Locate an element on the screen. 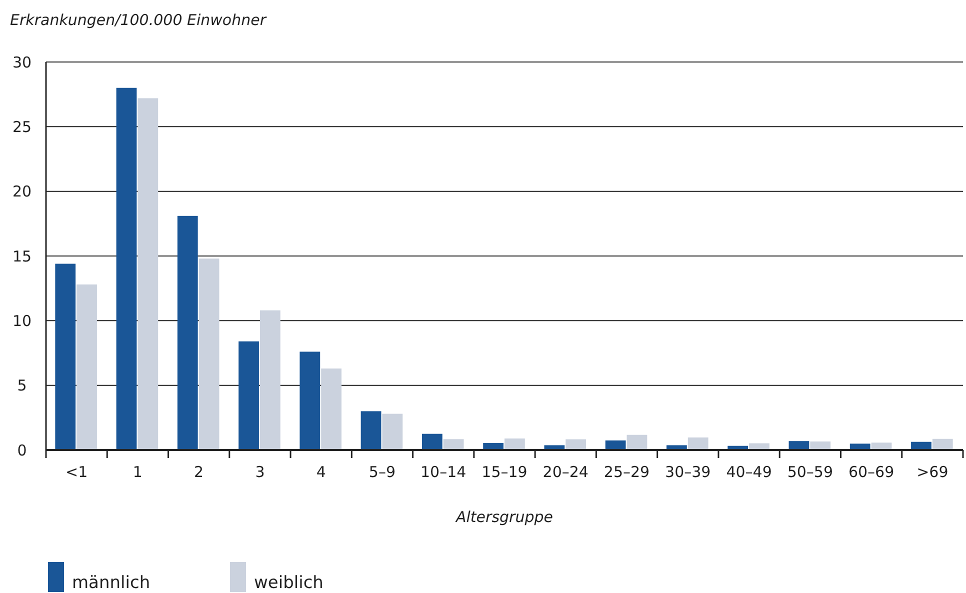  x-tick-label: 30–39 is located at coordinates (688, 472).